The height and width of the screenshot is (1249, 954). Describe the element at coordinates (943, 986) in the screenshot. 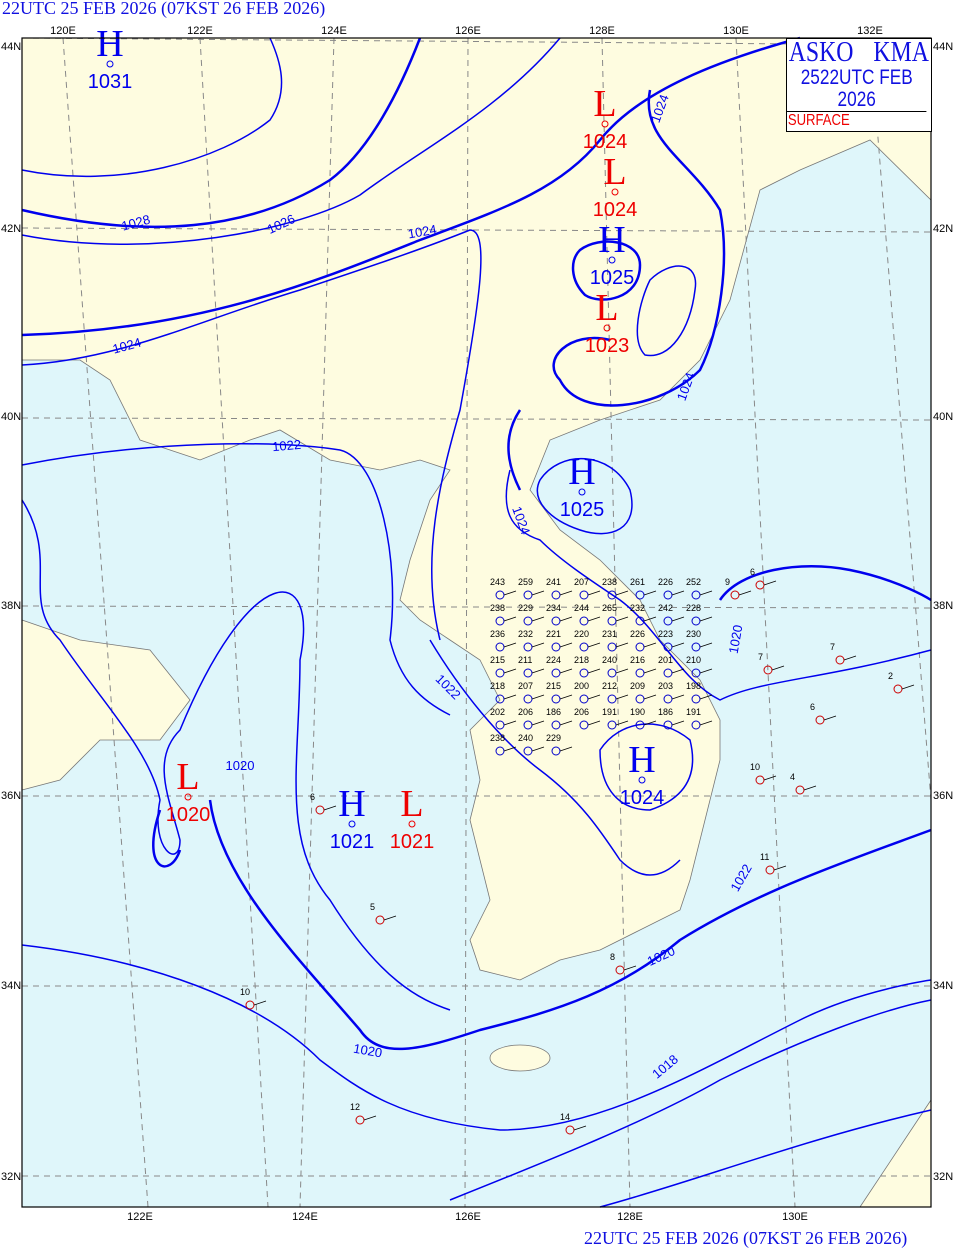

I see `lat-label-right: 34N` at that location.